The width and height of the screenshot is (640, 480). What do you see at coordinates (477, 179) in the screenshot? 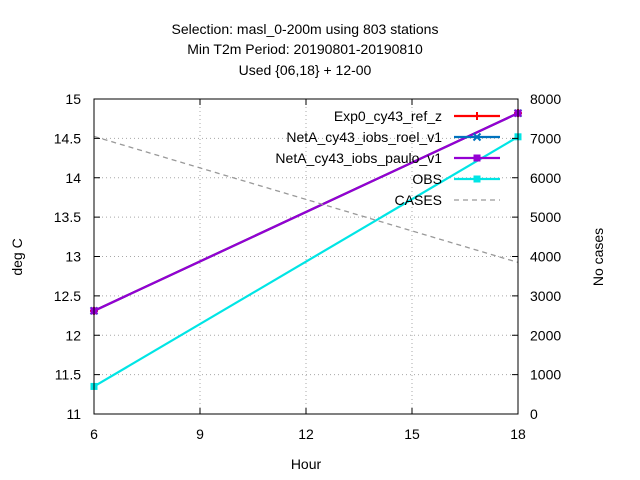
I see `legend-marker-obs` at bounding box center [477, 179].